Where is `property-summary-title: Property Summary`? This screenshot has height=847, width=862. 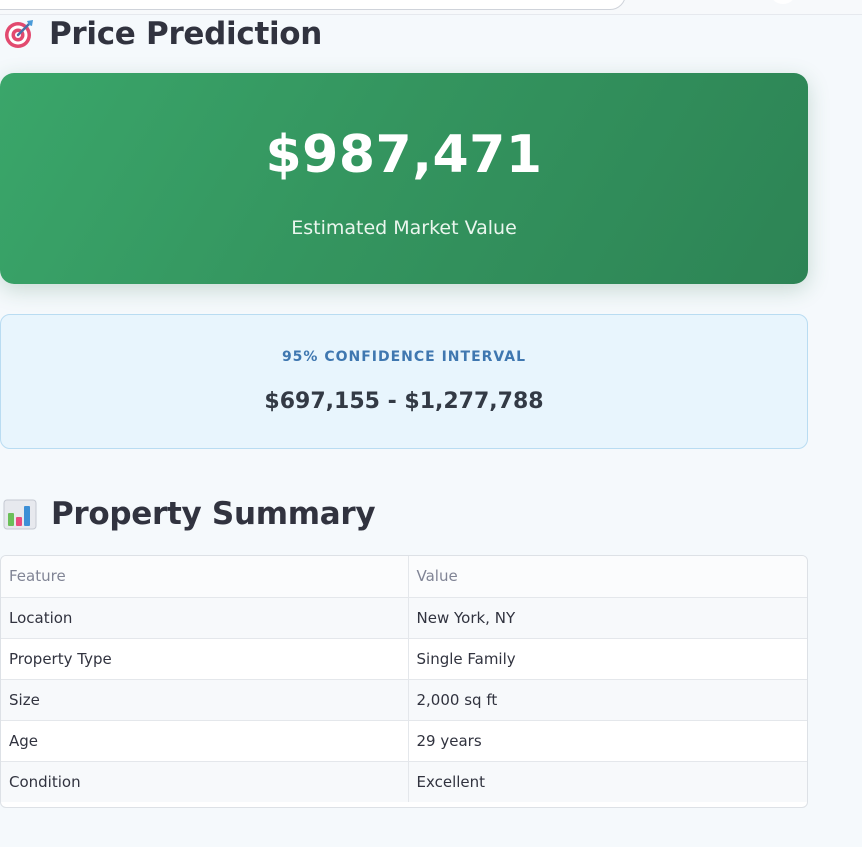 property-summary-title: Property Summary is located at coordinates (213, 514).